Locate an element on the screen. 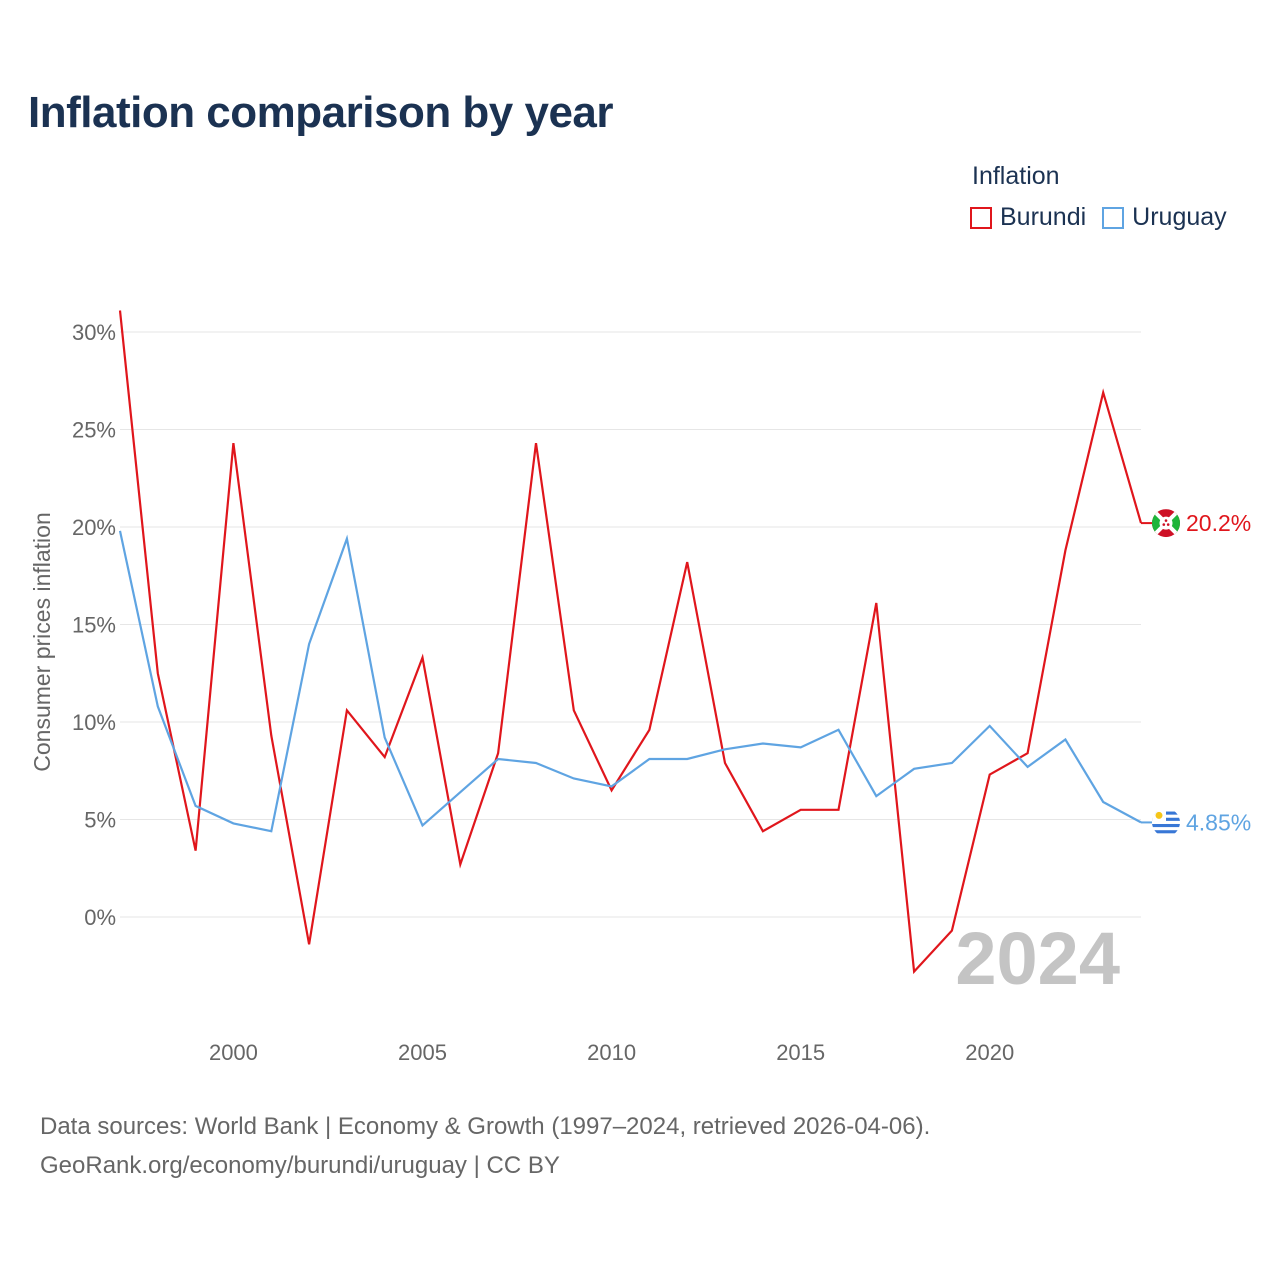 The image size is (1280, 1280). y-tick-label: 25% is located at coordinates (94, 430).